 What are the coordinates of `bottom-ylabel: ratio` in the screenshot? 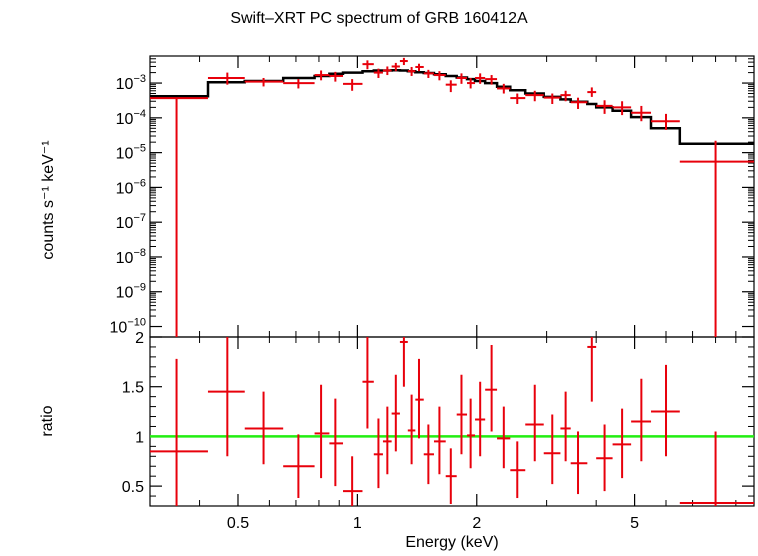 It's located at (47, 421).